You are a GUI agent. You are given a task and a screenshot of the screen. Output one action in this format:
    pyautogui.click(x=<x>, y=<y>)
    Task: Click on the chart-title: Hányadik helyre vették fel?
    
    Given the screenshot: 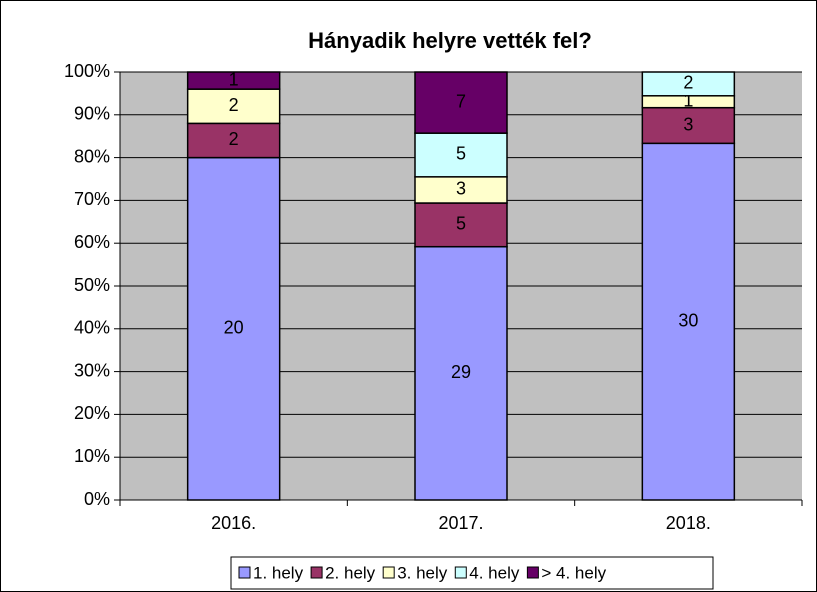 What is the action you would take?
    pyautogui.click(x=450, y=40)
    